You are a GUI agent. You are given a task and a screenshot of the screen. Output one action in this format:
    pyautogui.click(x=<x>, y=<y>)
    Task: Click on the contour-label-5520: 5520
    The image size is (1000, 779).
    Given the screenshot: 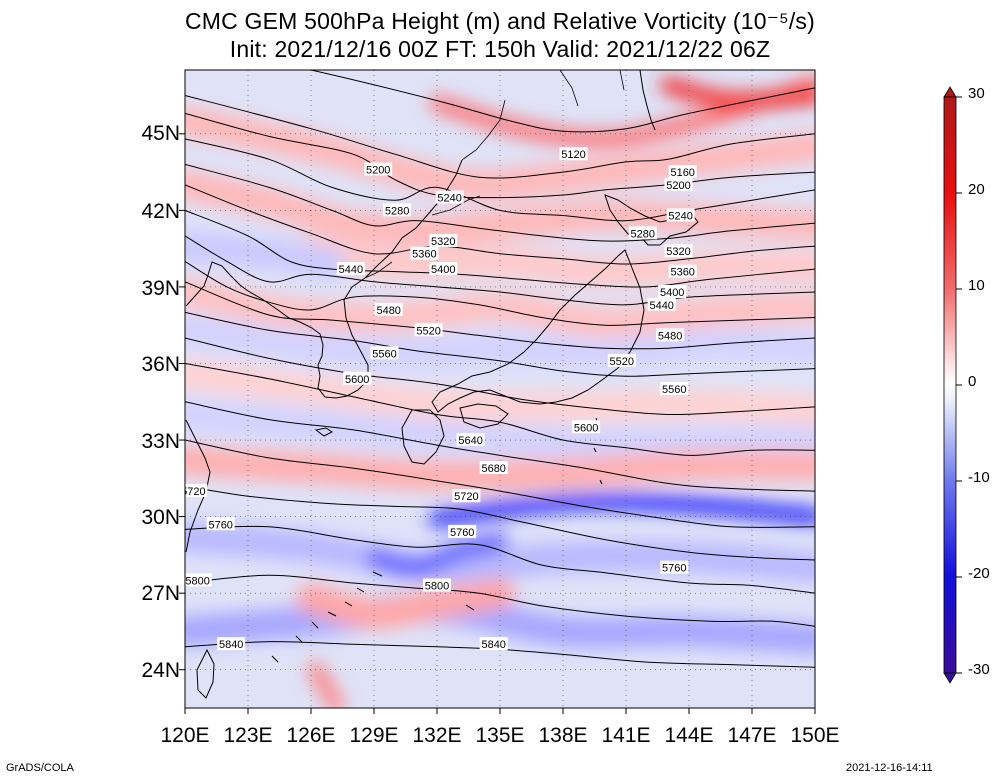 What is the action you would take?
    pyautogui.click(x=621, y=360)
    